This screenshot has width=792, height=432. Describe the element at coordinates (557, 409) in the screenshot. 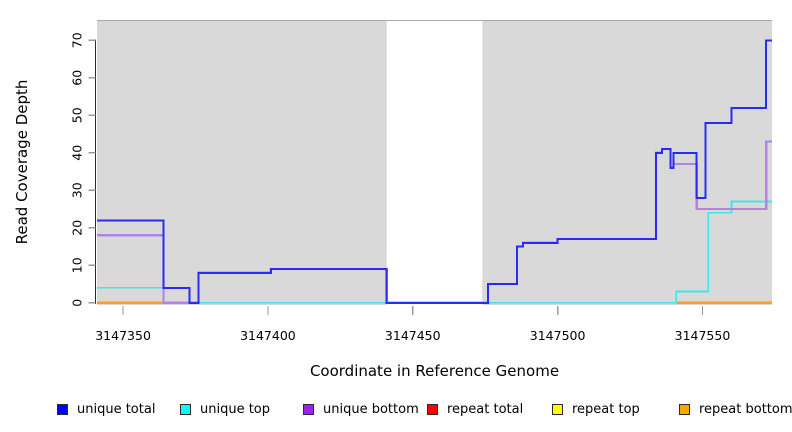

I see `legend-swatch-repeat-top` at that location.